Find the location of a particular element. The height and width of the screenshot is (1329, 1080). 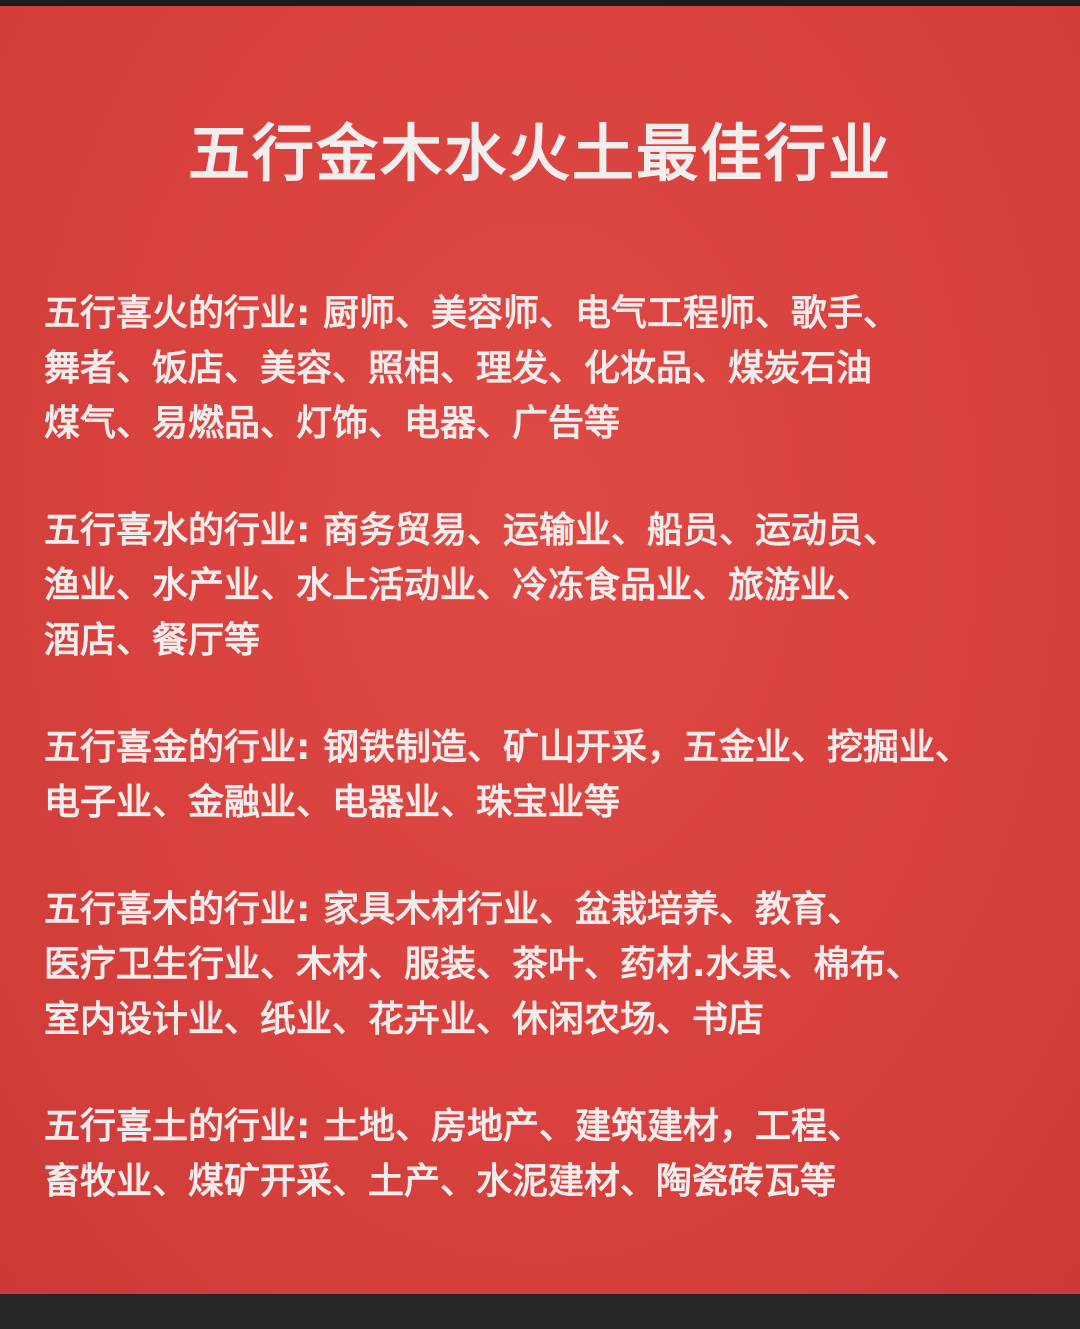

section-fire-line-1: 厨师、美容师、电气工程师、歌手、 is located at coordinates (604, 313).